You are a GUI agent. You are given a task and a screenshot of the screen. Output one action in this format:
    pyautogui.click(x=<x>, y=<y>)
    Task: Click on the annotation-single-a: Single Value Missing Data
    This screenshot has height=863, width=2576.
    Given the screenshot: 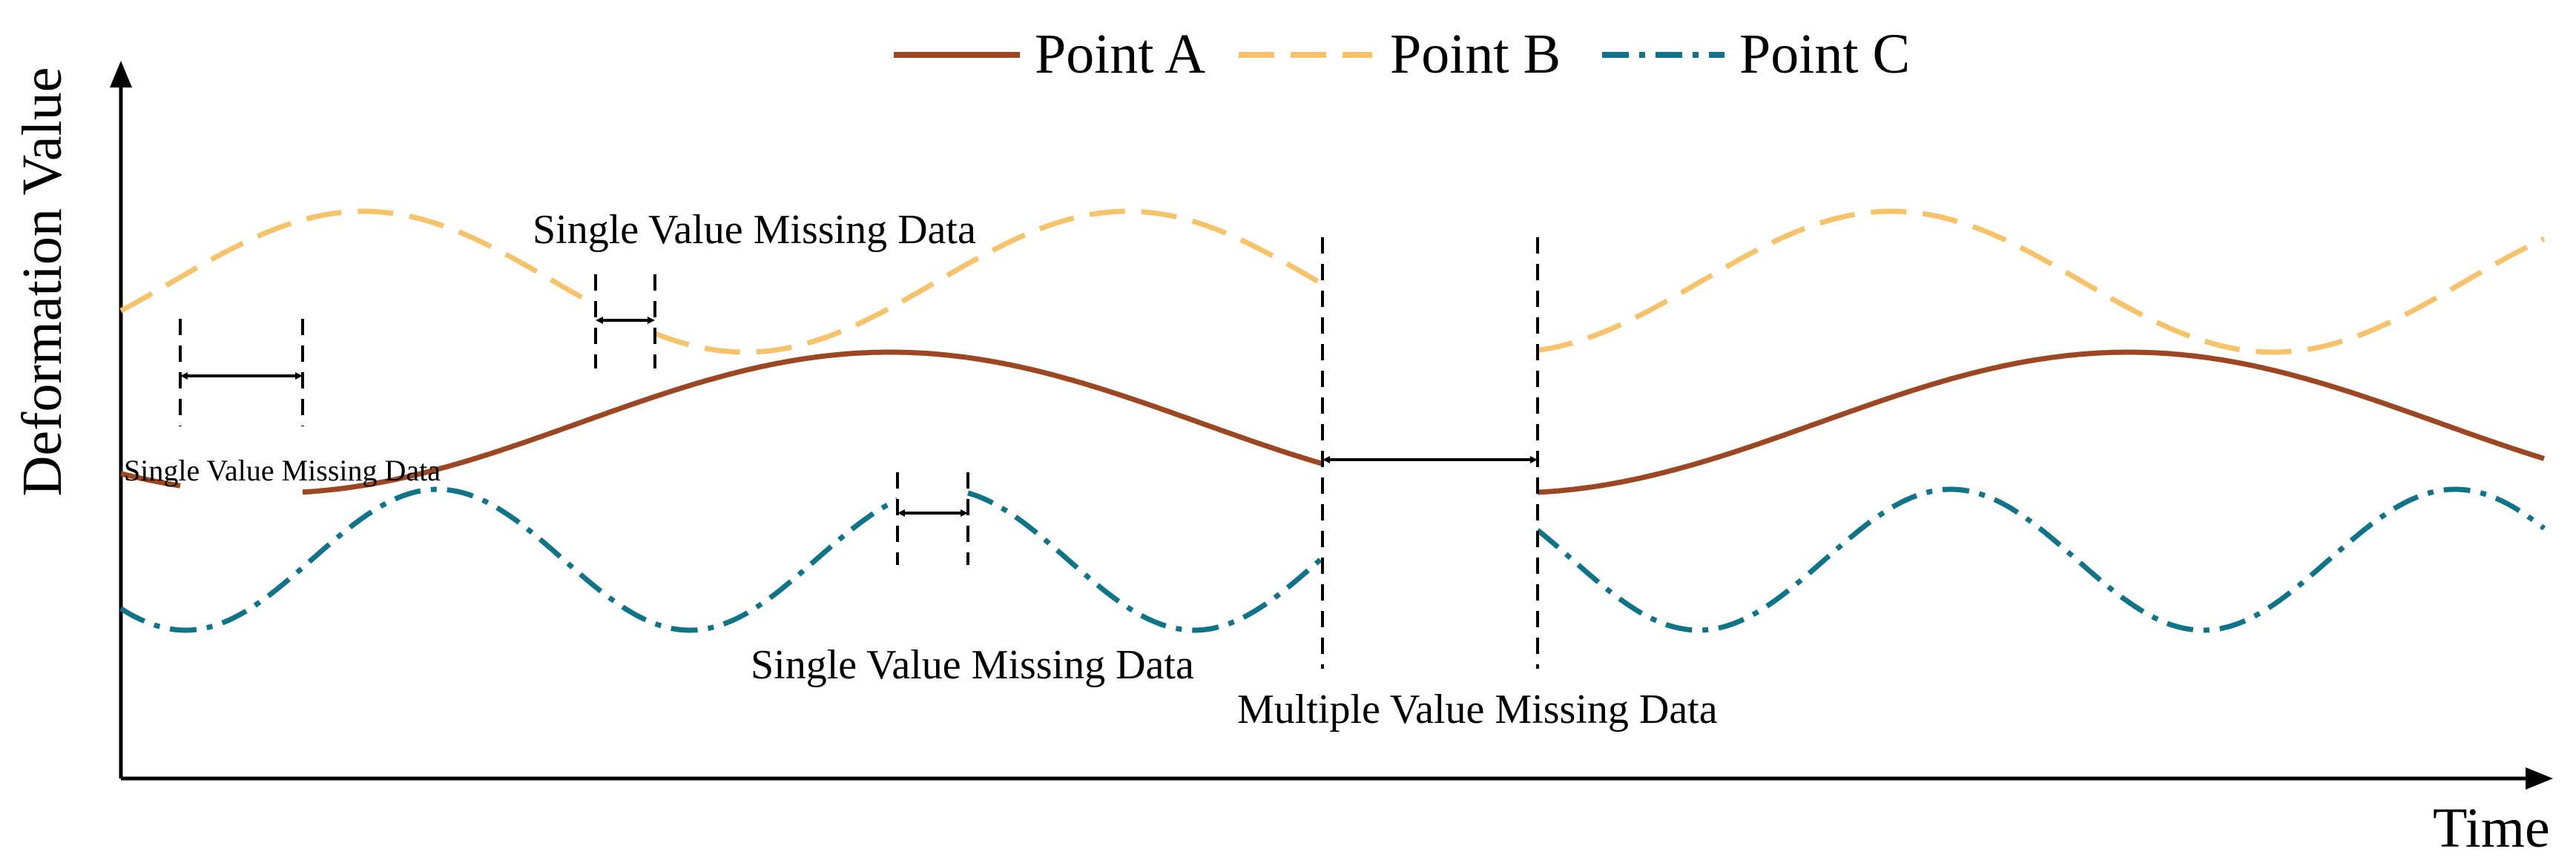 What is the action you would take?
    pyautogui.click(x=282, y=470)
    